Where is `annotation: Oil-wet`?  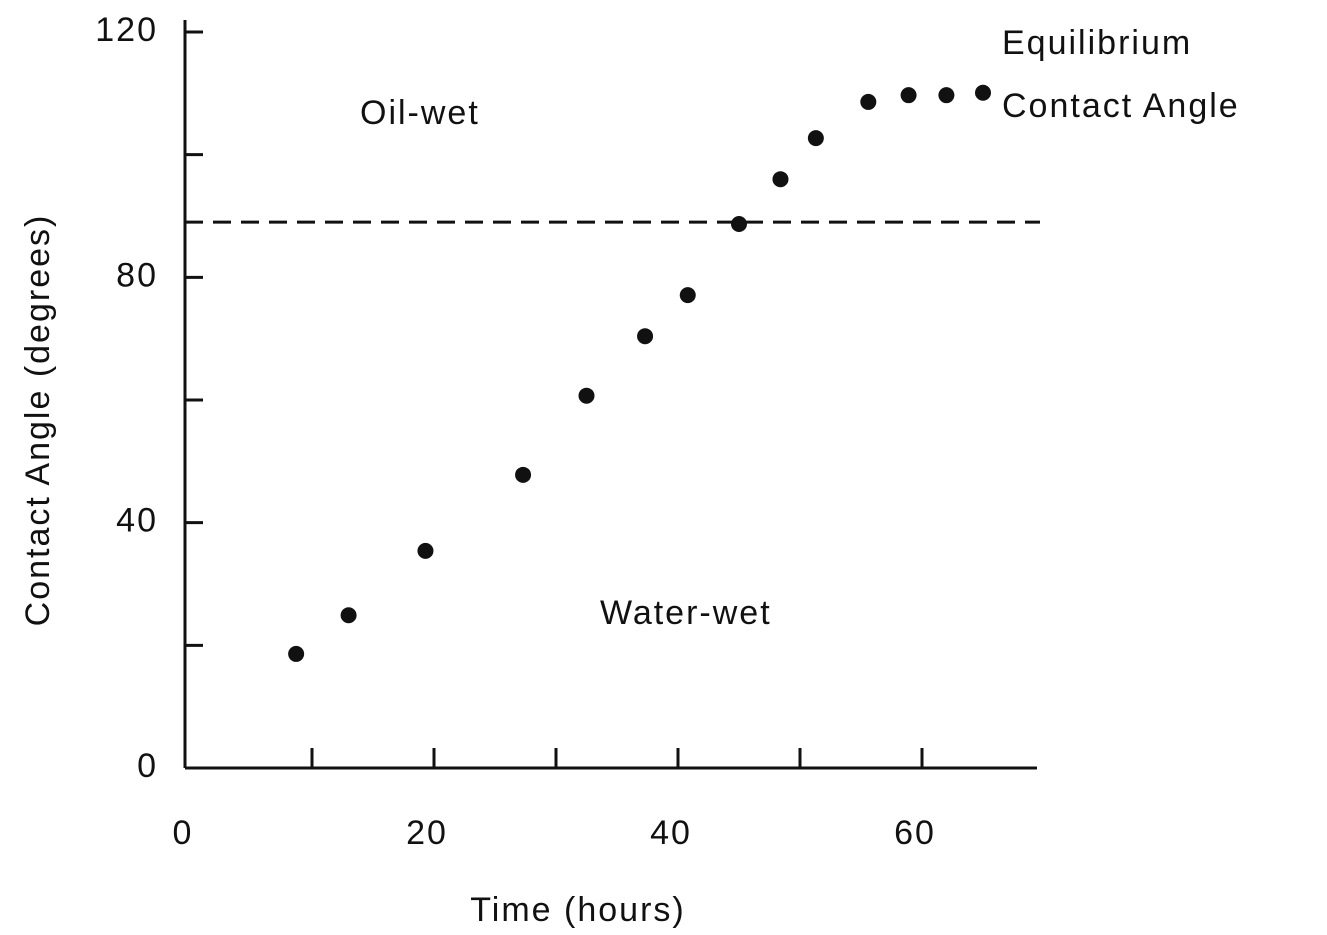
annotation: Oil-wet is located at coordinates (420, 113).